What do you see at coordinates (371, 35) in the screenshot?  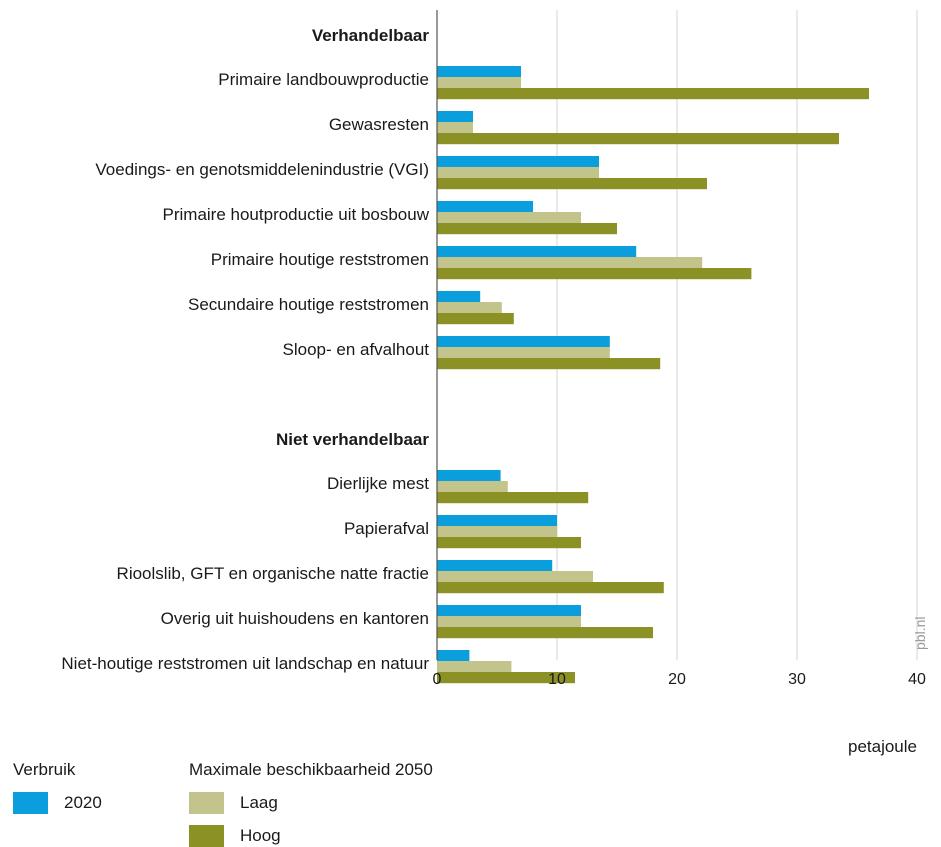 I see `group-label: Verhandelbaar` at bounding box center [371, 35].